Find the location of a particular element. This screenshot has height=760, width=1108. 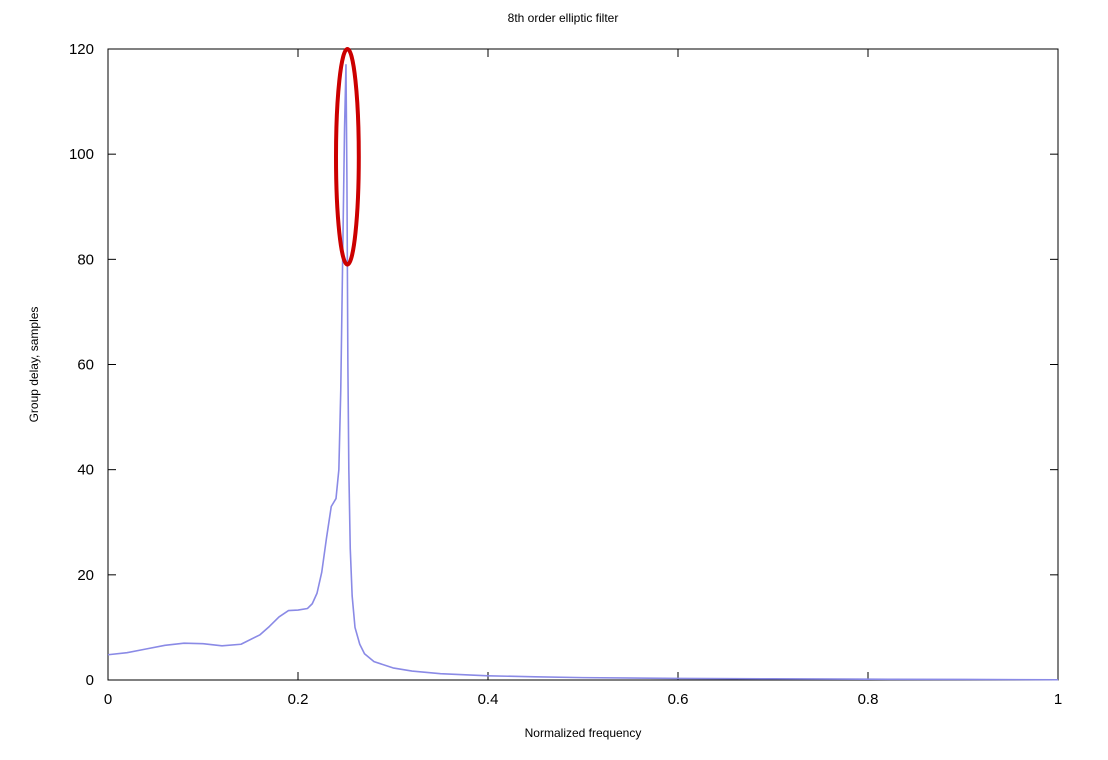

y-axis-label: Group delay, samples is located at coordinates (34, 365).